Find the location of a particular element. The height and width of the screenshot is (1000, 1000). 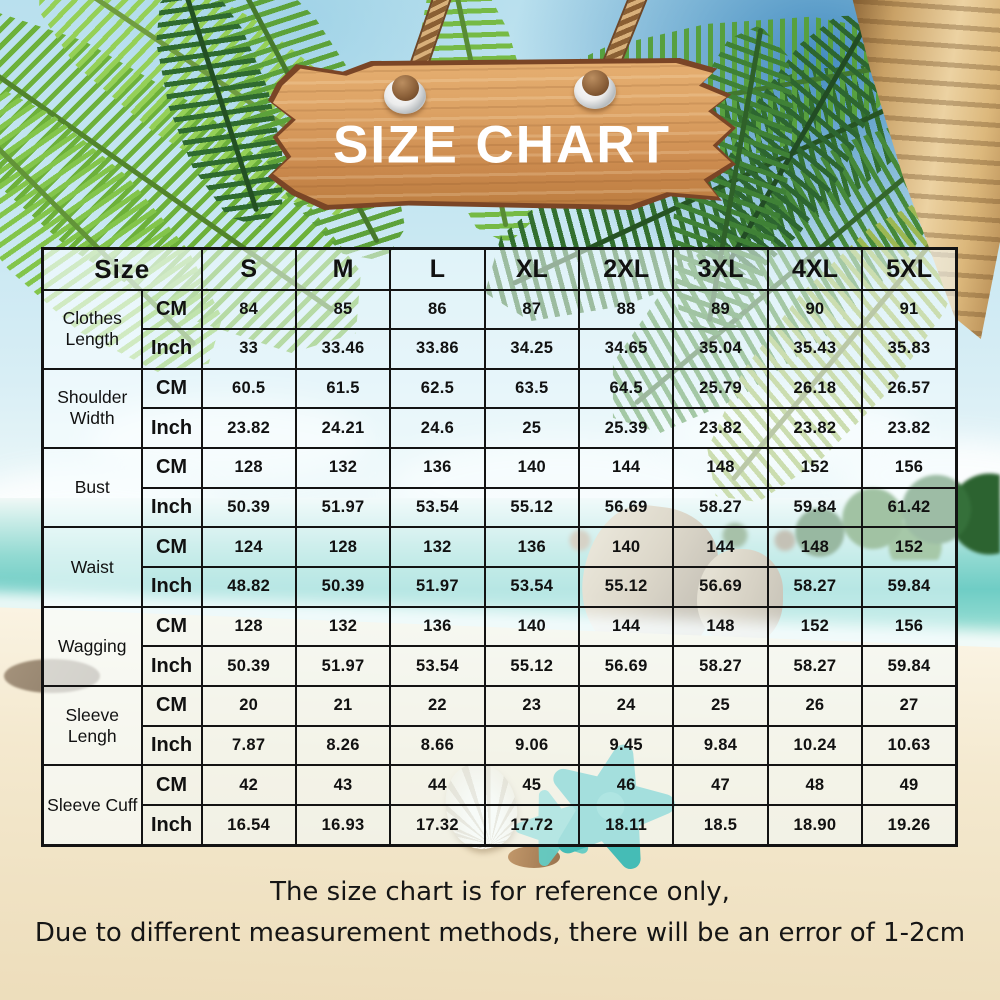

table-row: Clothes Length CM 84 85 86 87 88 89 90 91 is located at coordinates (499, 329).